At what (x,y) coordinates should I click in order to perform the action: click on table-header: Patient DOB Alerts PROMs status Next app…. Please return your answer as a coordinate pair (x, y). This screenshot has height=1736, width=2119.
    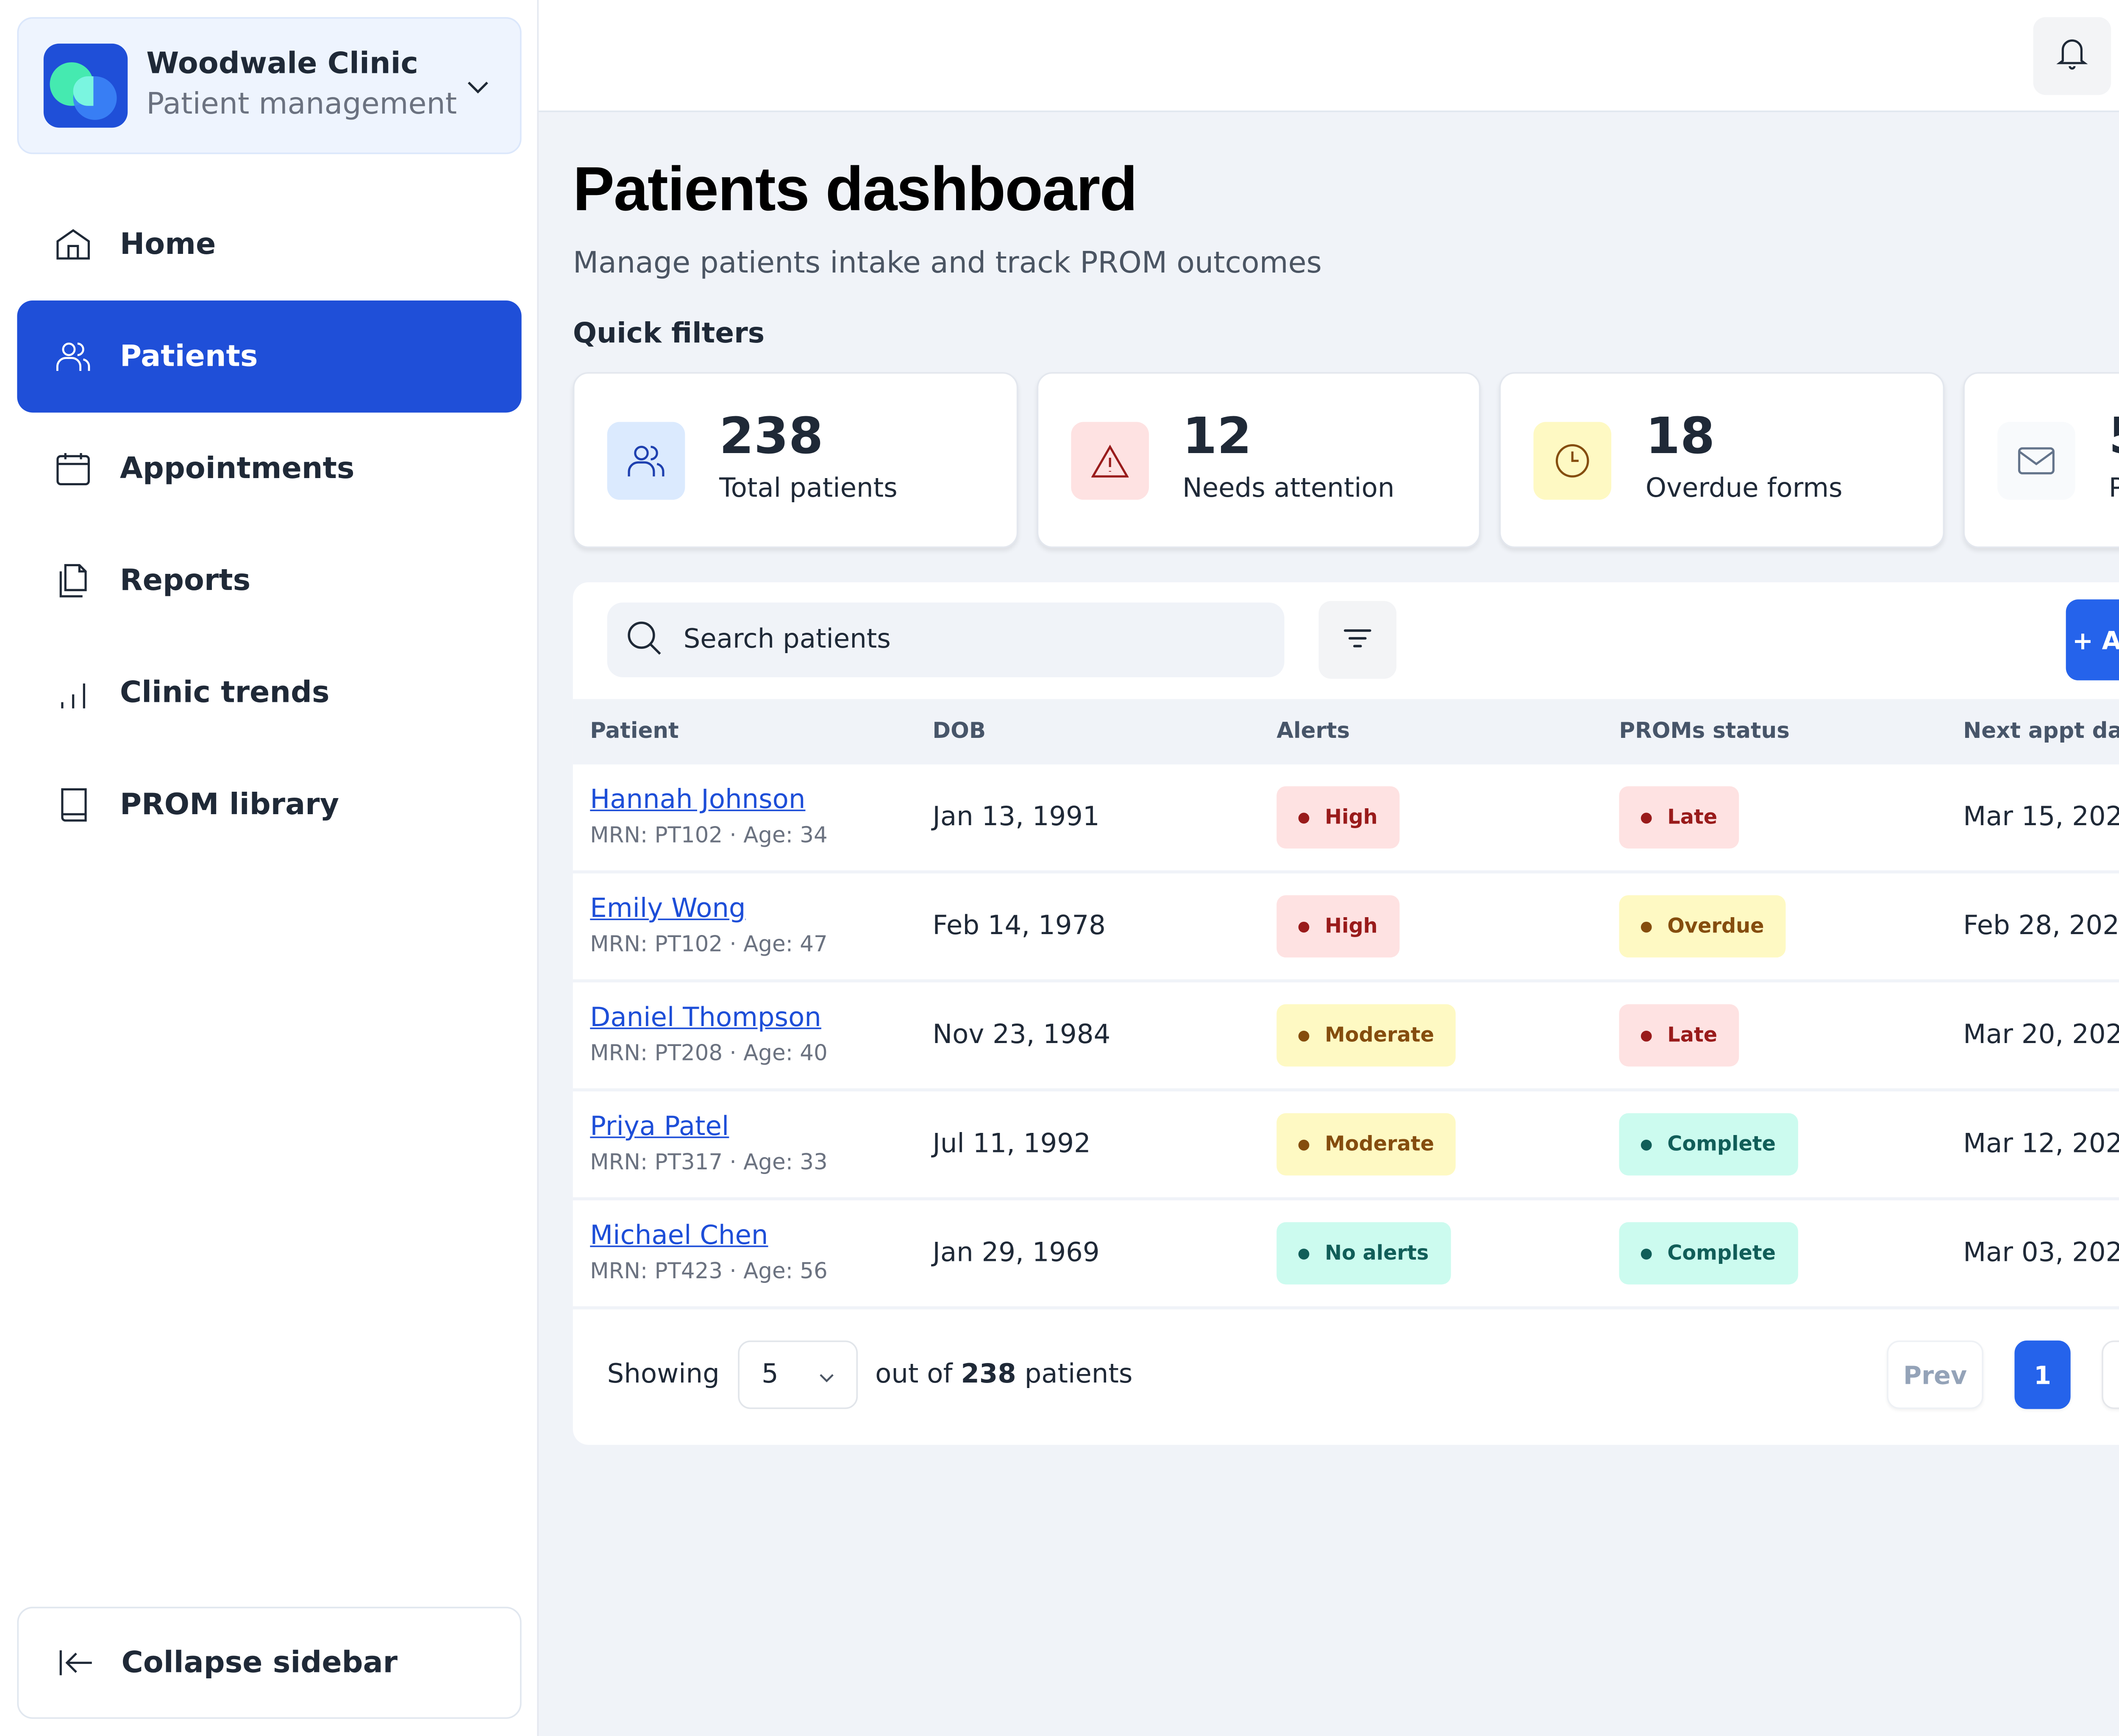
    Looking at the image, I should click on (1346, 732).